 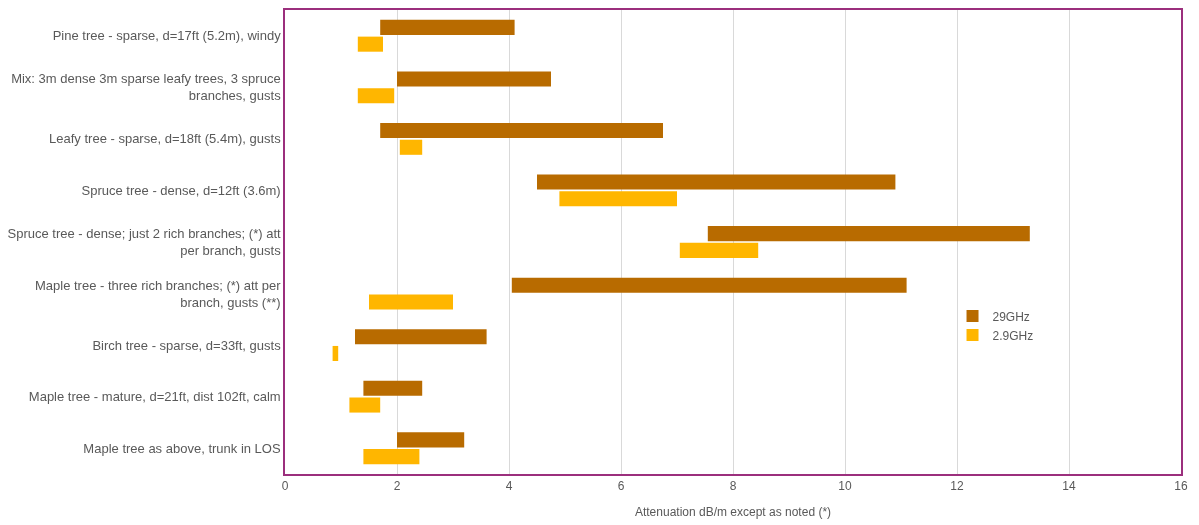 What do you see at coordinates (158, 293) in the screenshot?
I see `y-tick-label: Maple tree - three rich branches; (*) att per branch, gusts (**)` at bounding box center [158, 293].